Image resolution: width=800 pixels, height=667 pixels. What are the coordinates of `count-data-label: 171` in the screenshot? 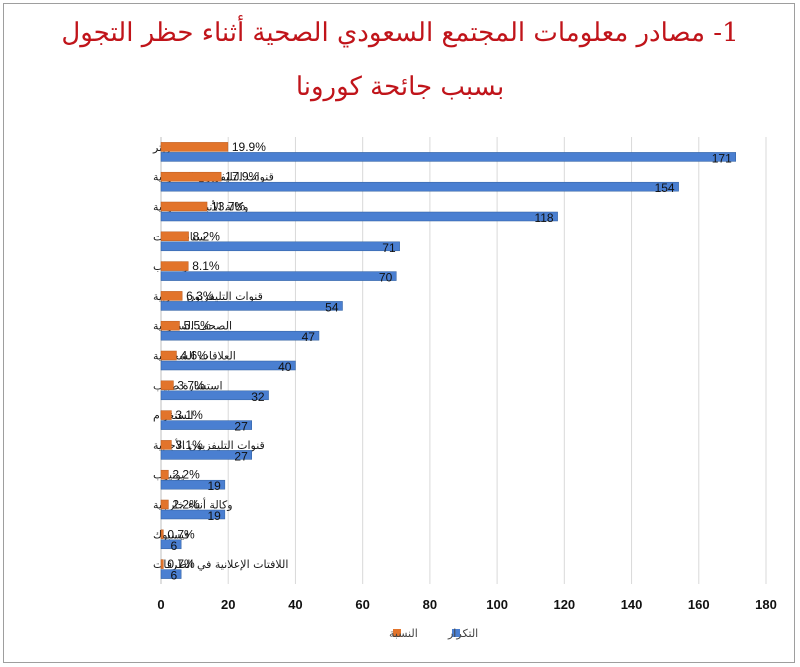 It's located at (722, 158).